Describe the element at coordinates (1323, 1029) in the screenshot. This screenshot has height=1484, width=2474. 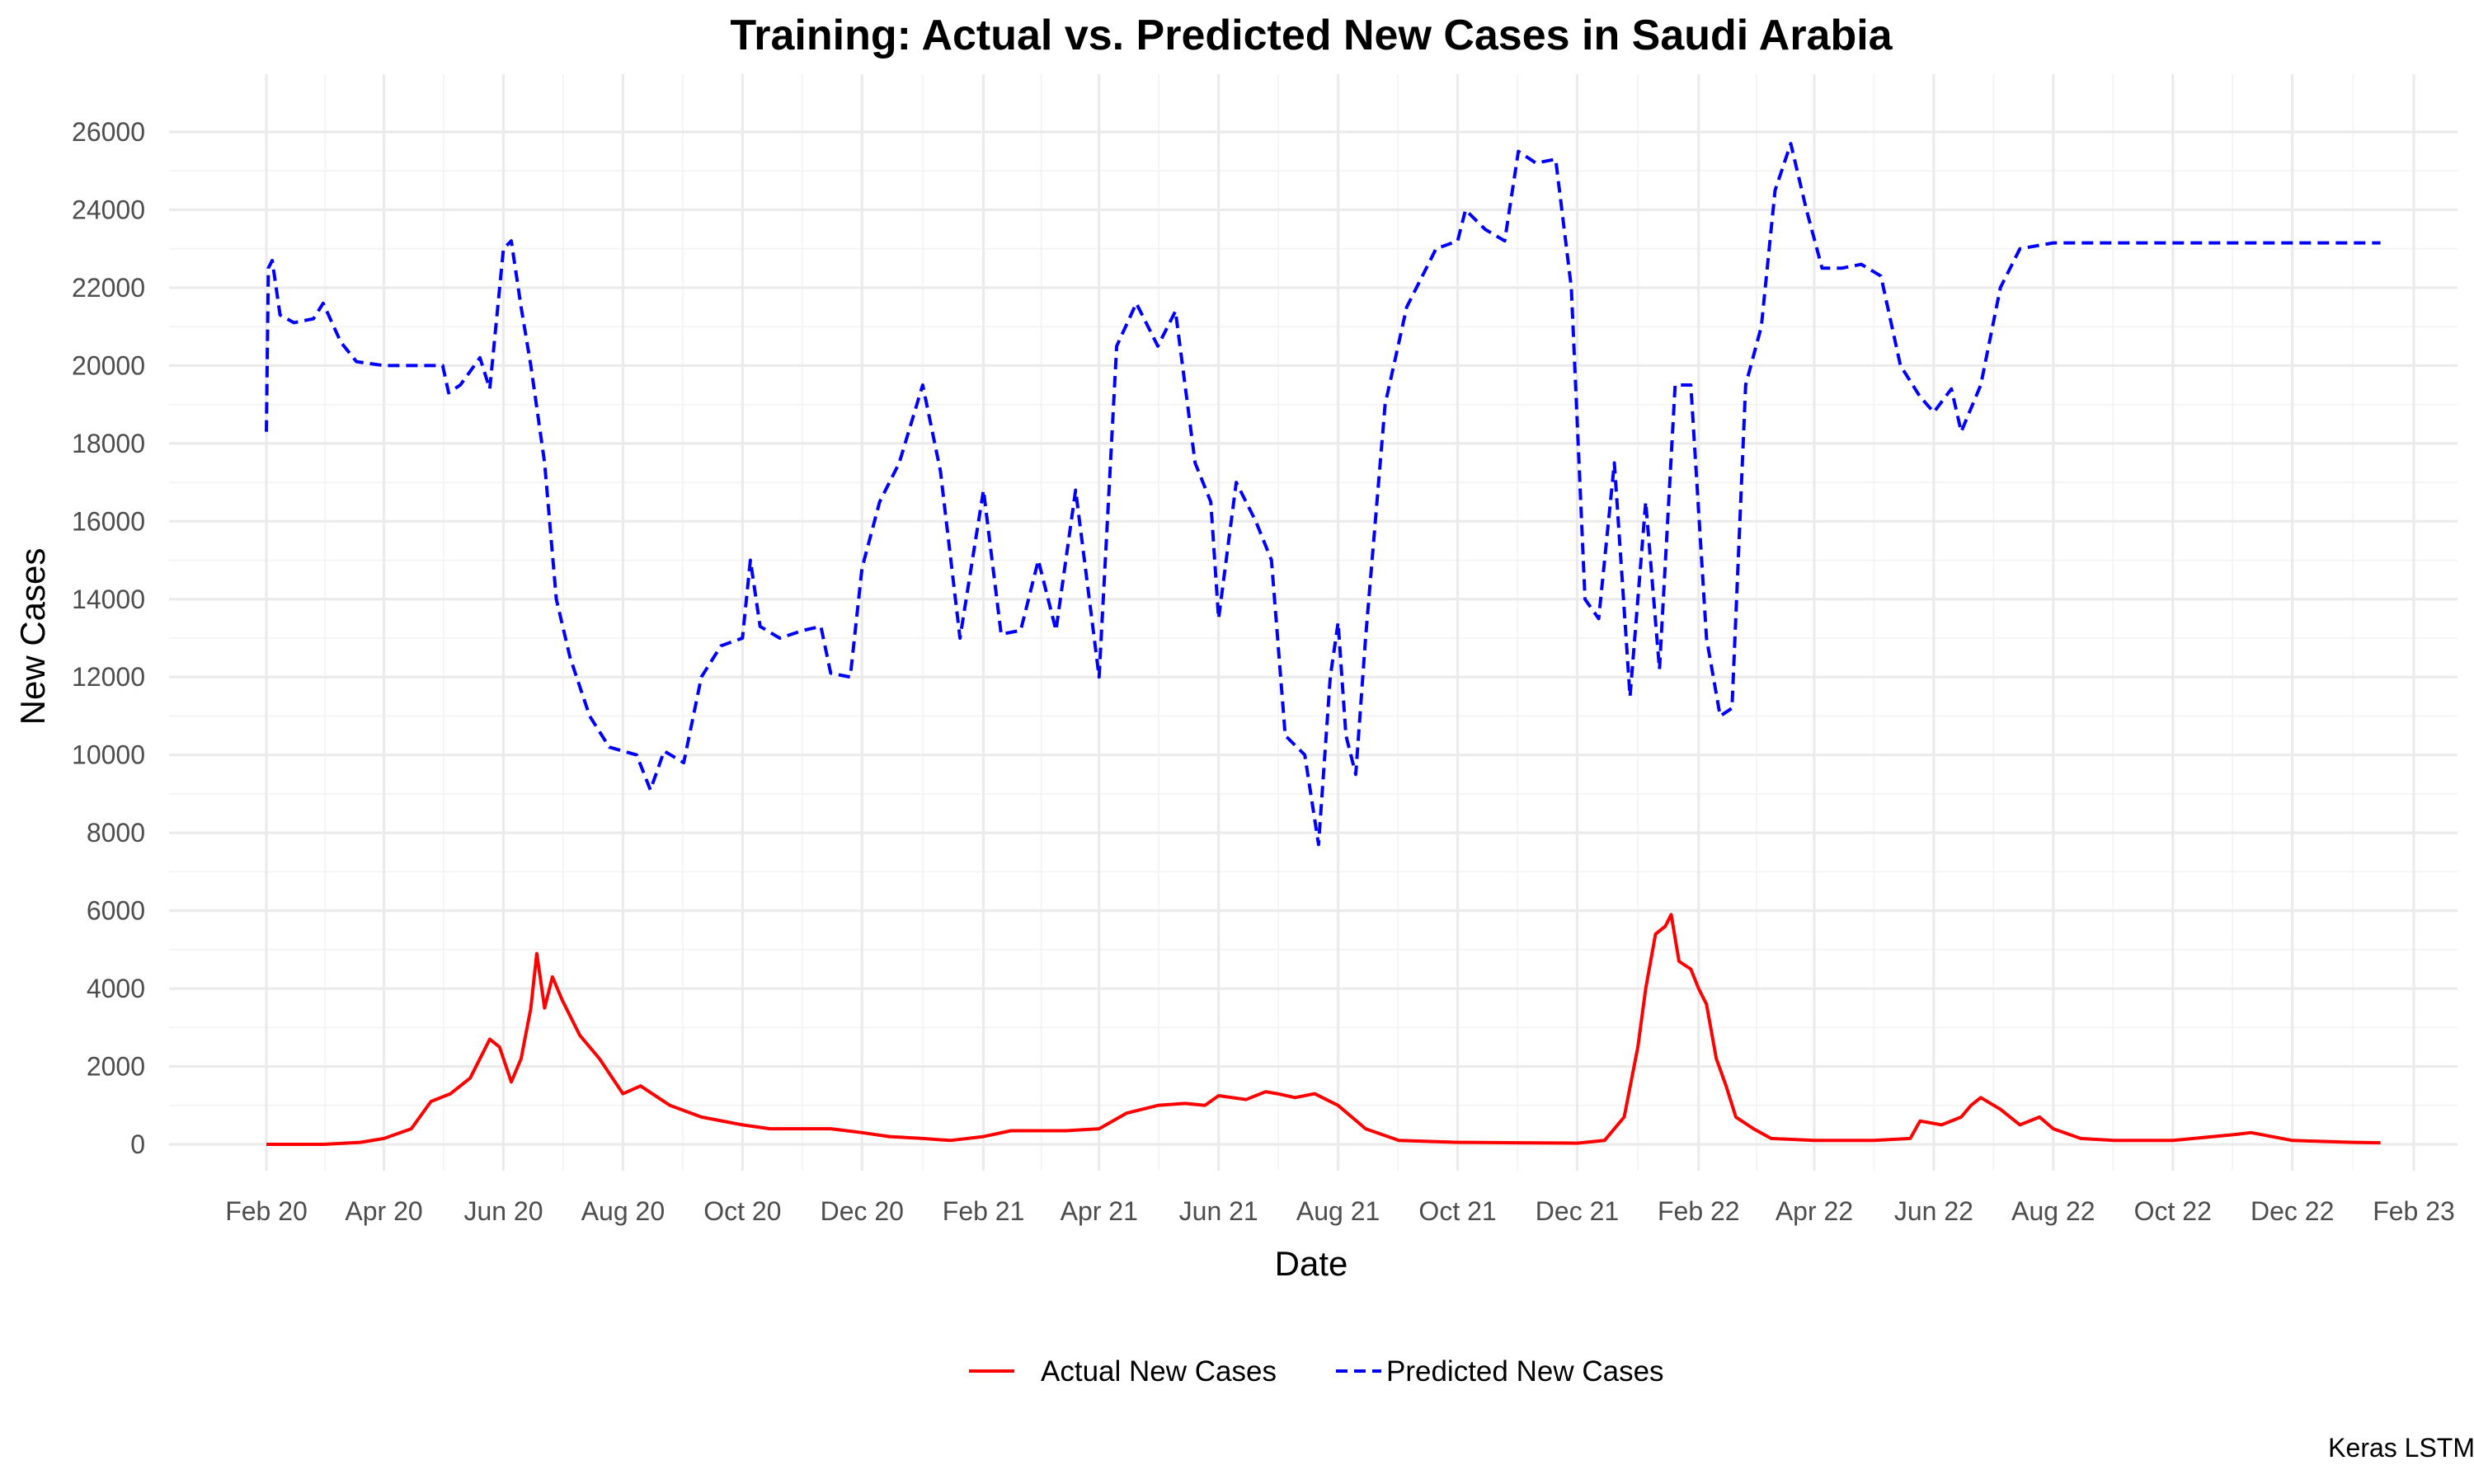
I see `series-line-actual` at that location.